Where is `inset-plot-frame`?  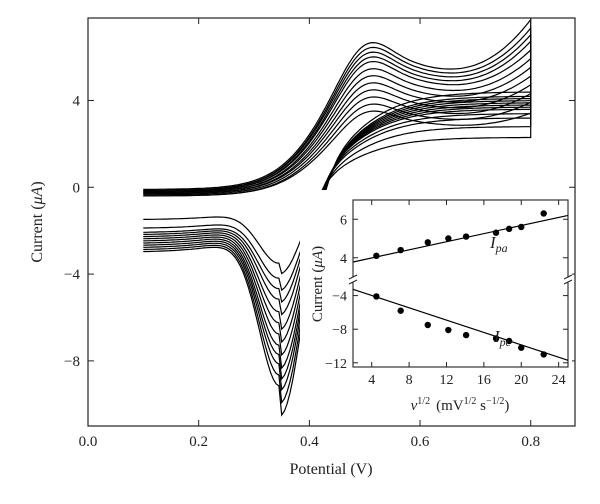 inset-plot-frame is located at coordinates (460, 283).